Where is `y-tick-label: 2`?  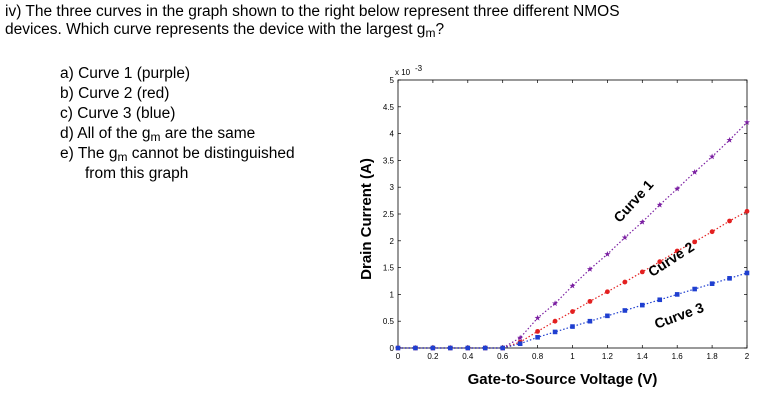 y-tick-label: 2 is located at coordinates (392, 241).